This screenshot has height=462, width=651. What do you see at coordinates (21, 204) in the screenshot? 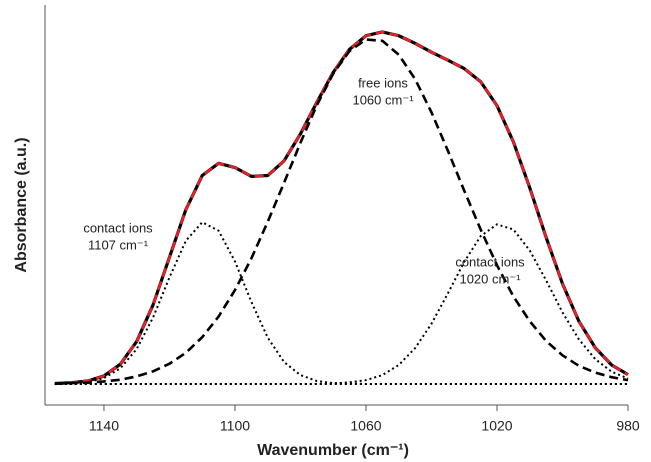
I see `y-axis-label: Absorbance (a.u.)` at bounding box center [21, 204].